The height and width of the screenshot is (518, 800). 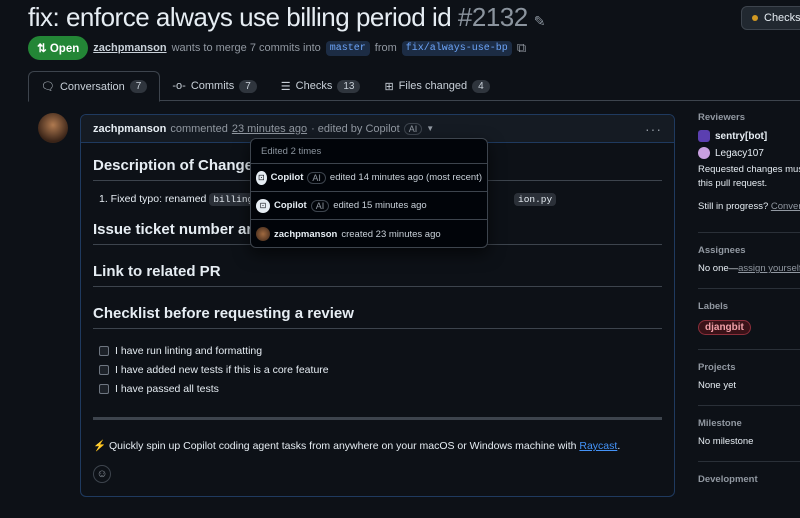 I want to click on head-branch: fix/always-use-bp, so click(x=456, y=48).